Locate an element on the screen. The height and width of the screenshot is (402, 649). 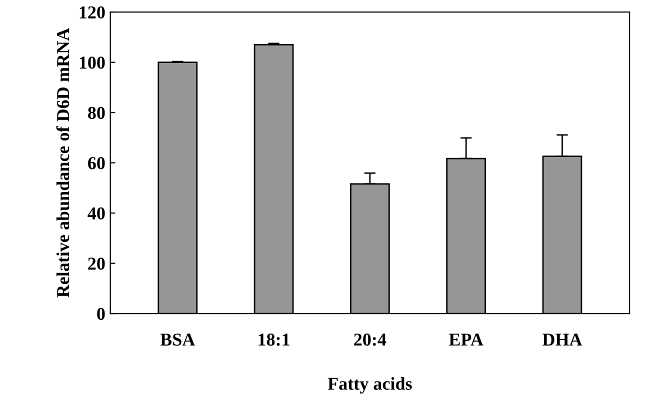
y-axis-title: Relative abundance of D6D mRNA is located at coordinates (63, 163).